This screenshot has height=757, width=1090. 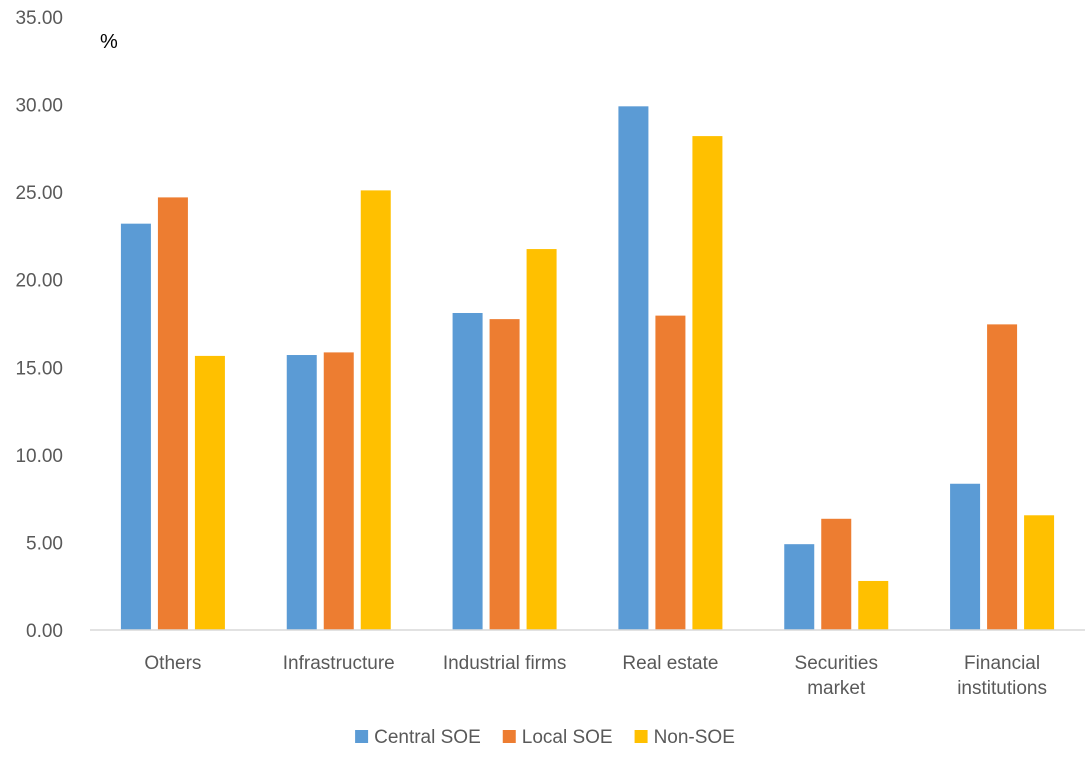 What do you see at coordinates (172, 663) in the screenshot?
I see `x-category-label: Others` at bounding box center [172, 663].